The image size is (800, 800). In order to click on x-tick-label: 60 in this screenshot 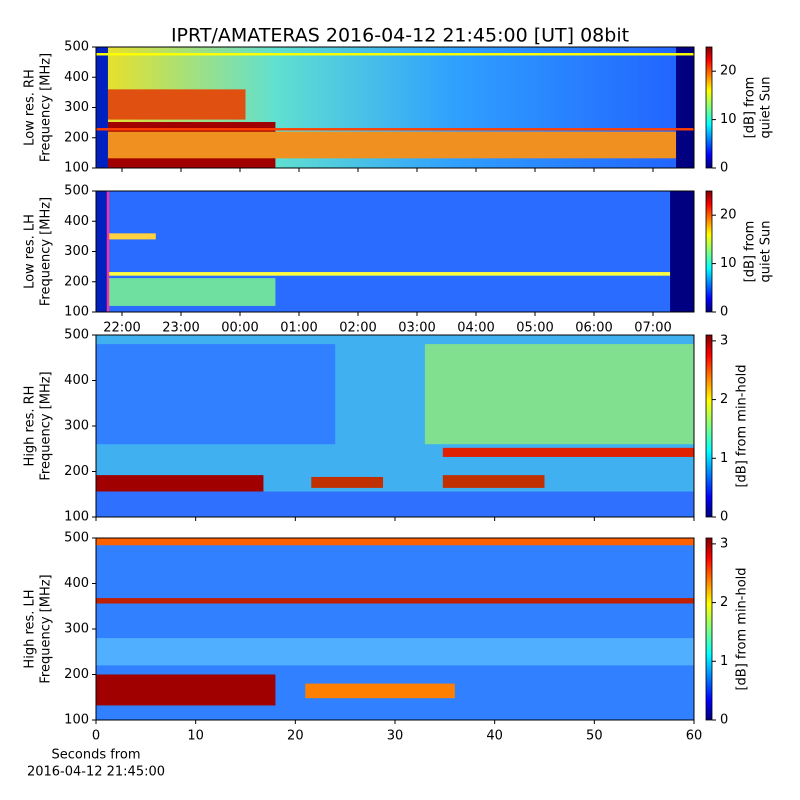, I will do `click(694, 736)`.